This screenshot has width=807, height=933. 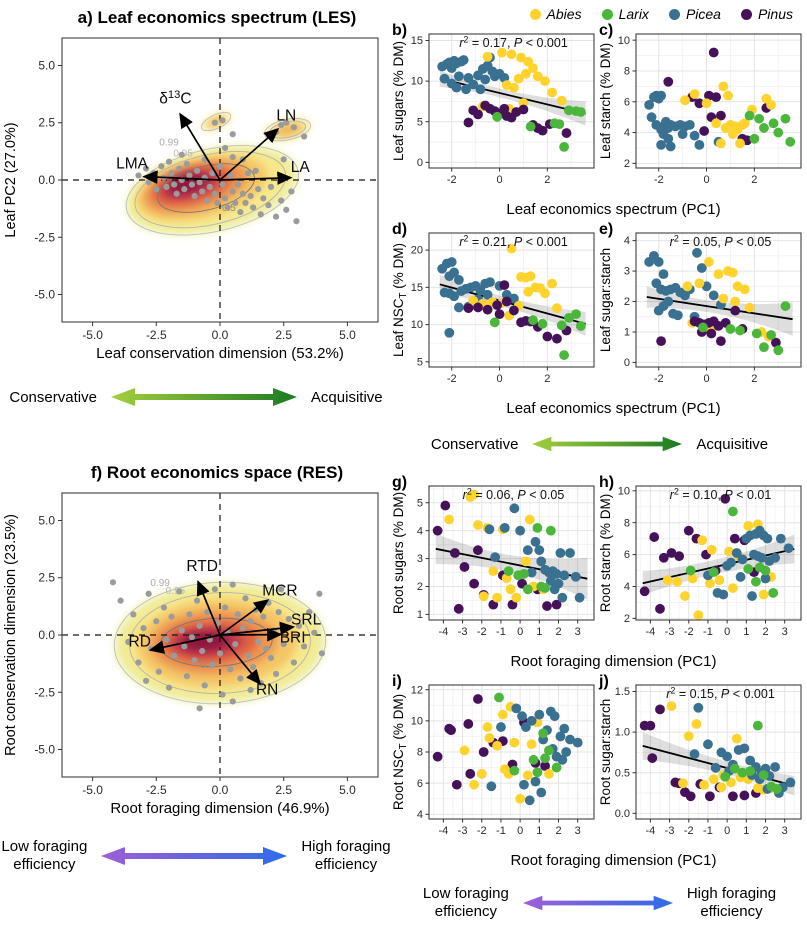 I want to click on svg-text: 0.99, so click(x=160, y=583).